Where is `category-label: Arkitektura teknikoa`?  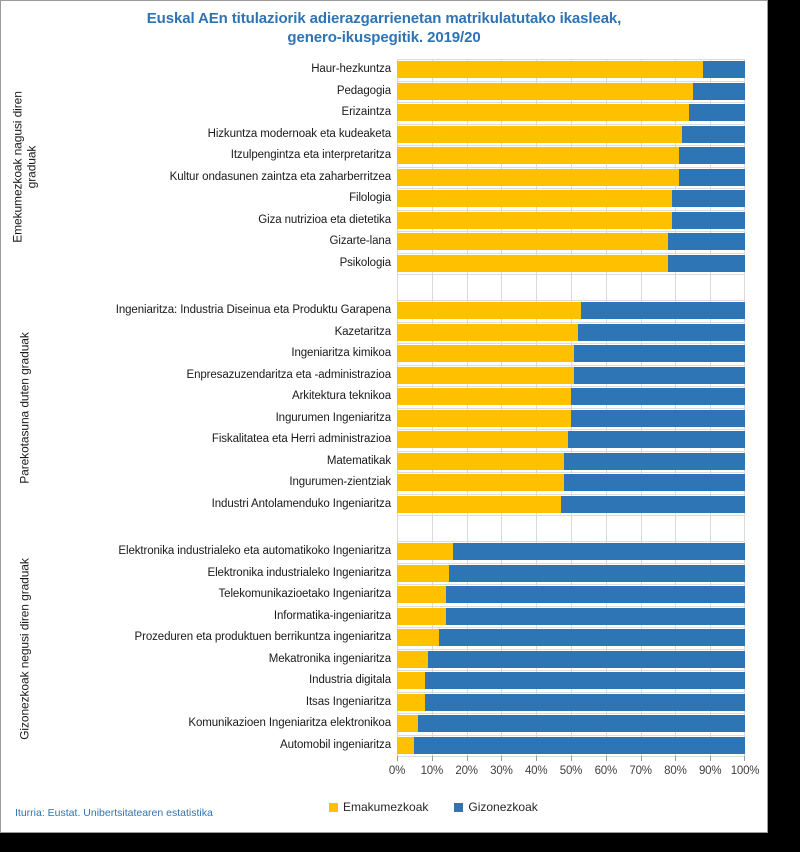 category-label: Arkitektura teknikoa is located at coordinates (341, 396).